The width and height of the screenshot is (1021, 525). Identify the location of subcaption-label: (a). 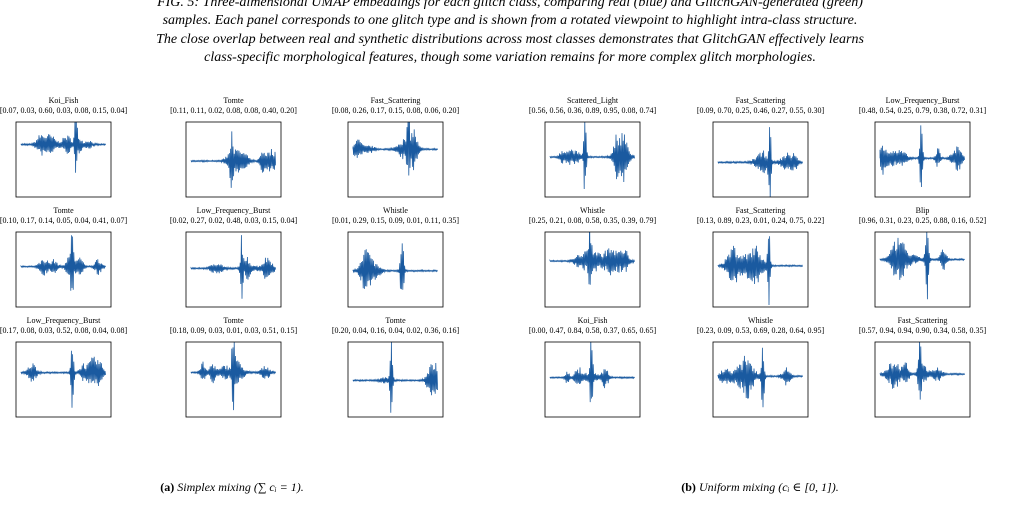
(167, 487).